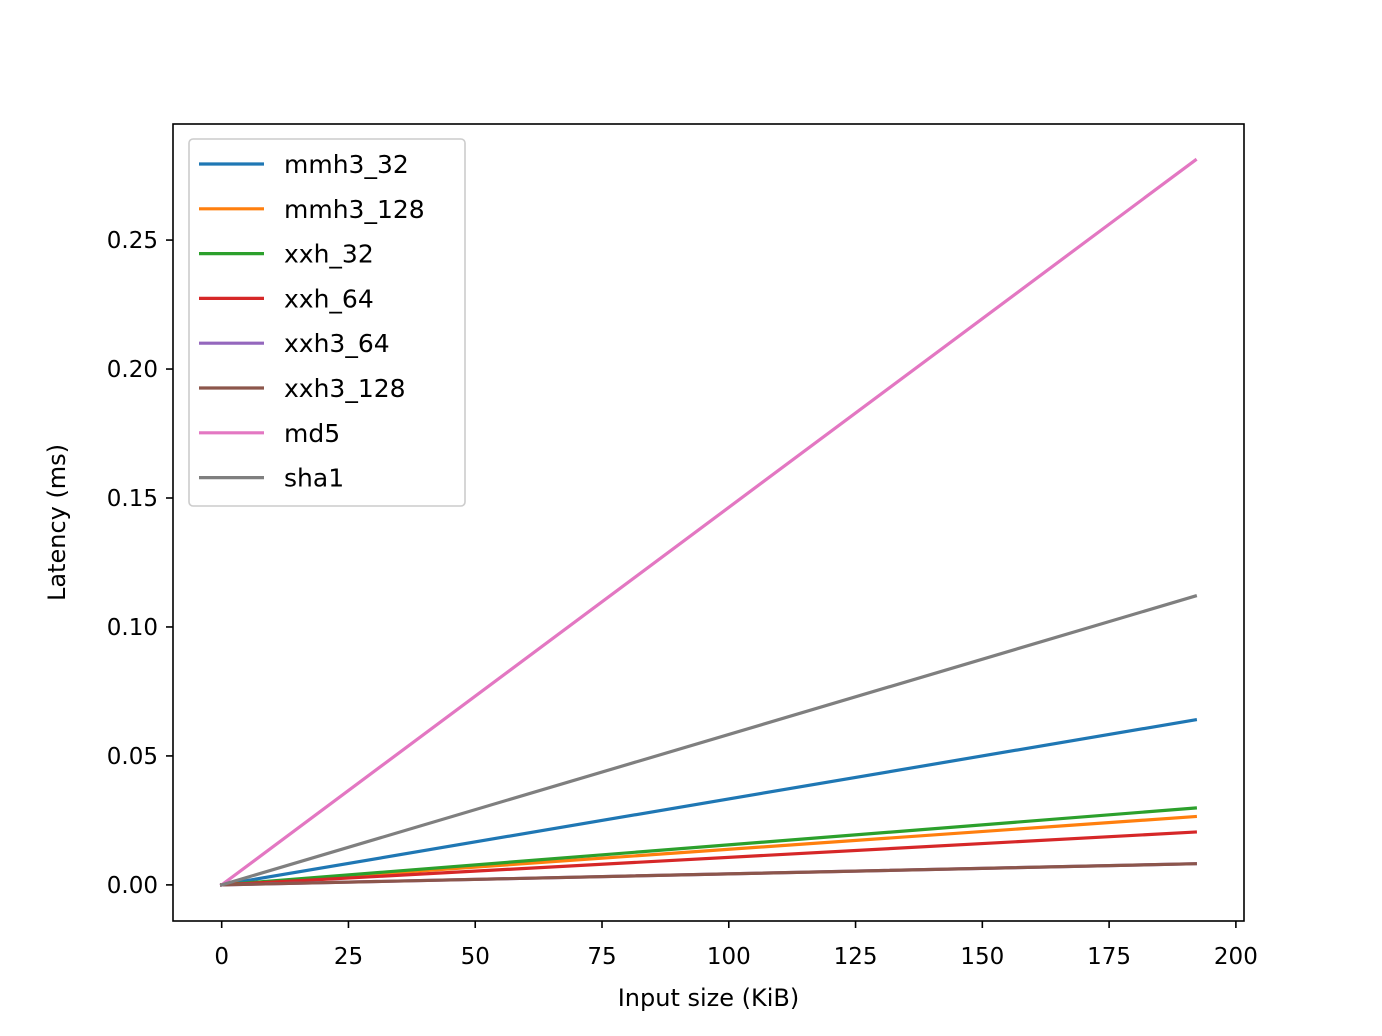 This screenshot has width=1382, height=1036. What do you see at coordinates (132, 886) in the screenshot?
I see `y-tick-label: 0.00` at bounding box center [132, 886].